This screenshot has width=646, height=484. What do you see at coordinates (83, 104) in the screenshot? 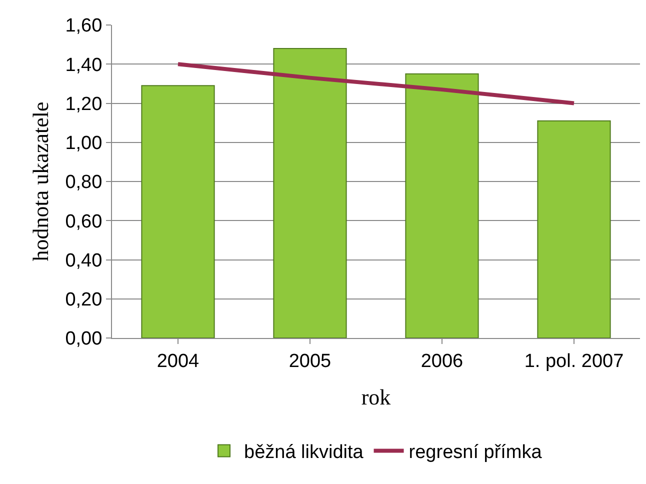
I see `y-tick-label: 1,20` at bounding box center [83, 104].